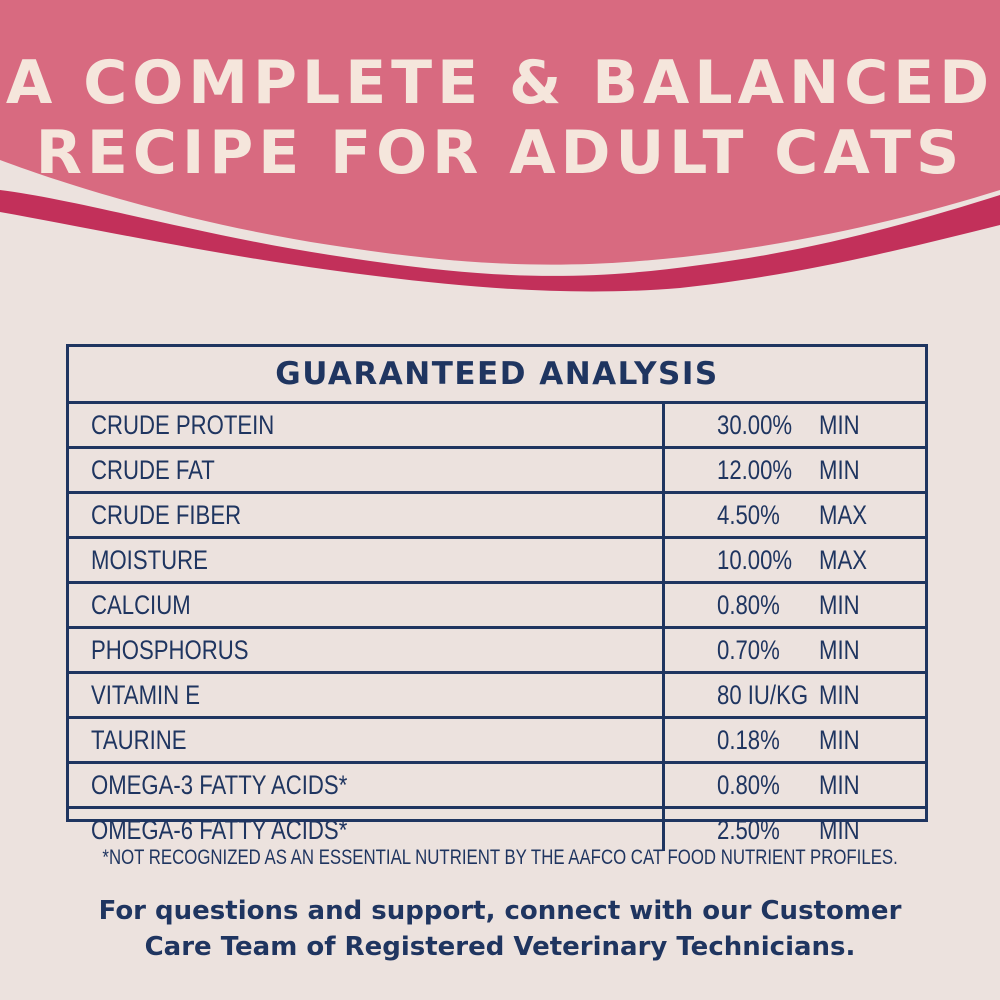  I want to click on table-row: TAURINE 0.18% MIN, so click(497, 741).